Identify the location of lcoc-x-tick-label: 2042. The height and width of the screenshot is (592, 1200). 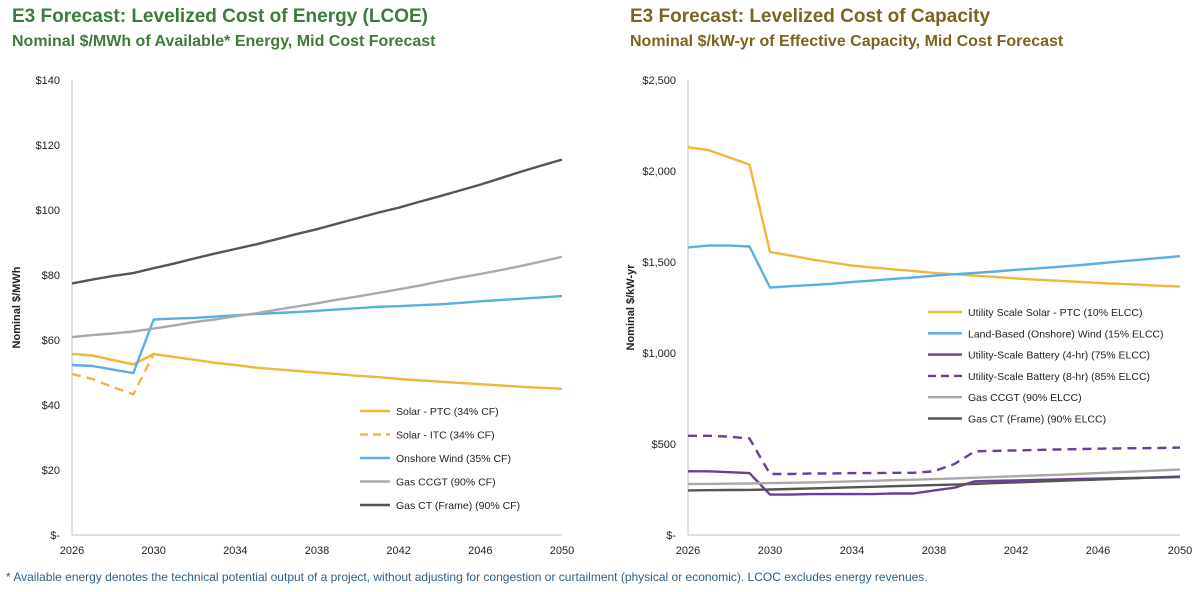
(1016, 551).